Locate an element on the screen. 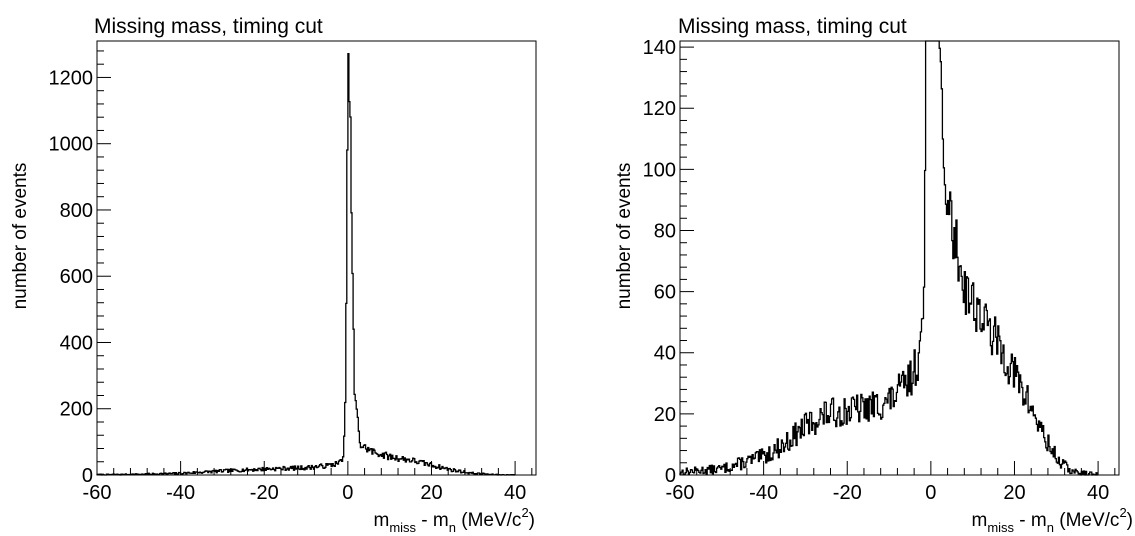  right-x-tick-label: 40 is located at coordinates (1098, 493).